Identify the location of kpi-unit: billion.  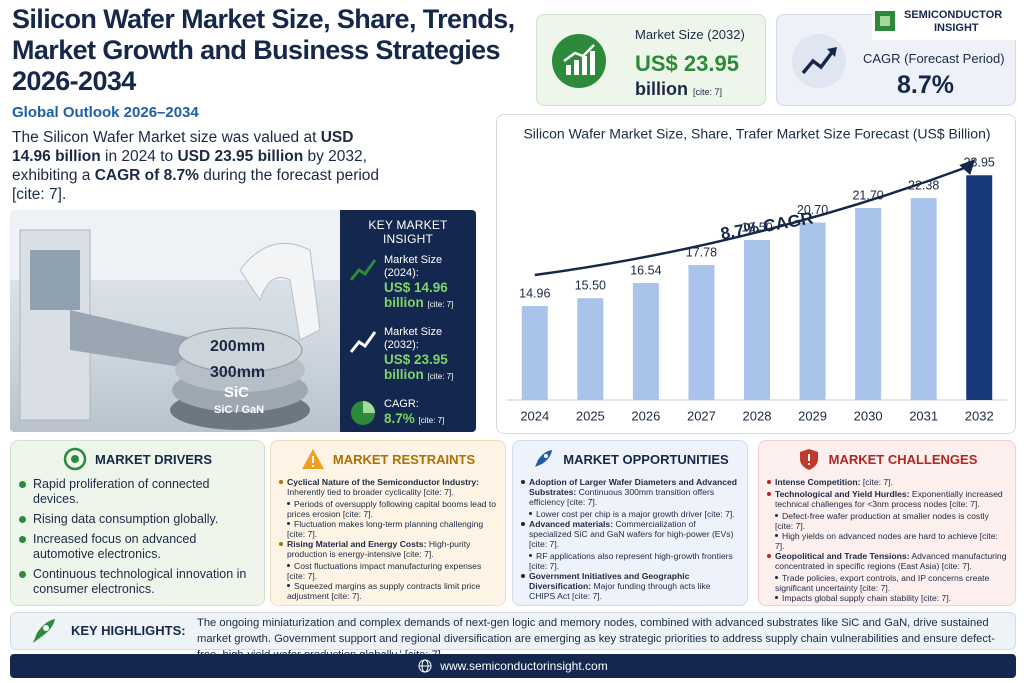
(661, 89).